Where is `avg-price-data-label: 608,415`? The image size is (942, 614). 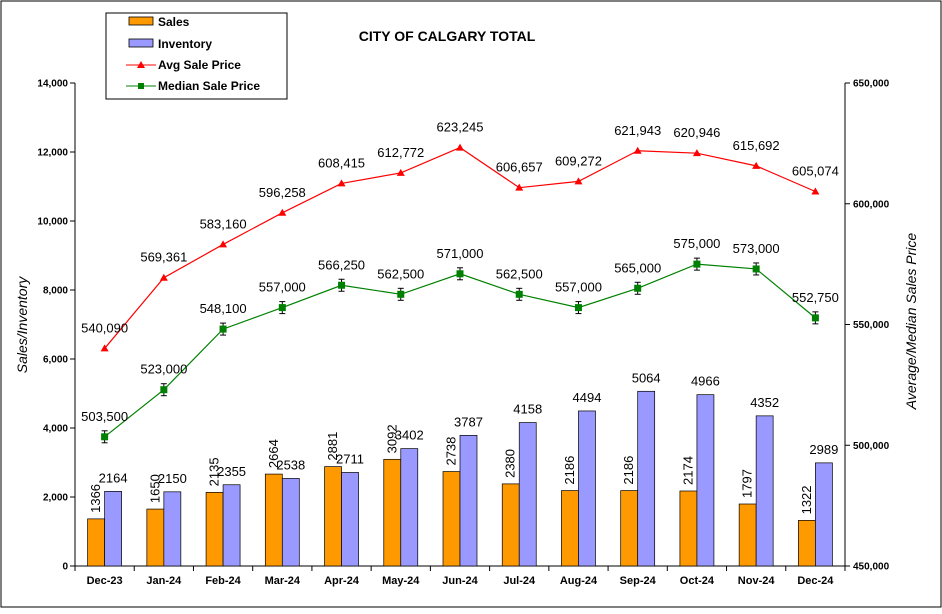
avg-price-data-label: 608,415 is located at coordinates (341, 162).